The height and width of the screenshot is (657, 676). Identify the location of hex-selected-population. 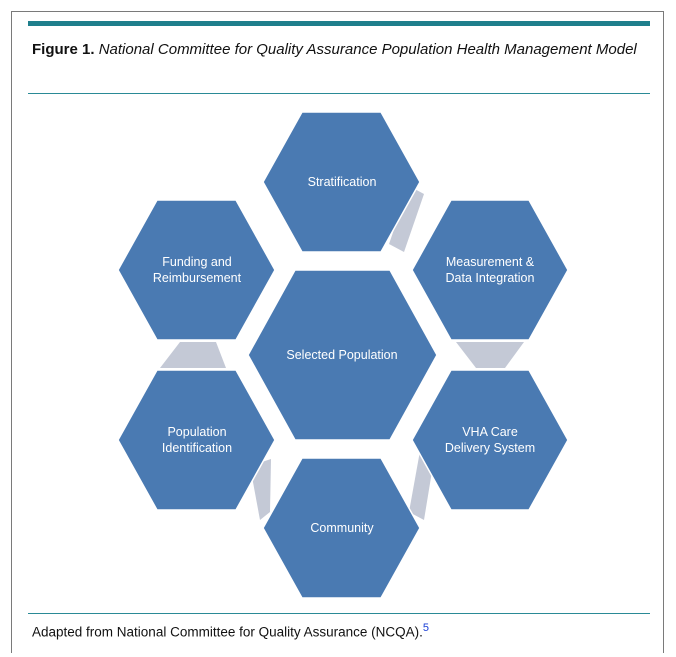
(342, 355).